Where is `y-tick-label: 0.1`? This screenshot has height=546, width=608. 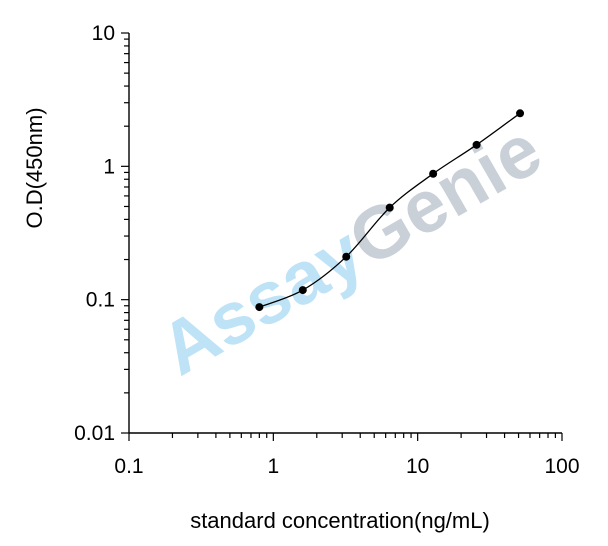 y-tick-label: 0.1 is located at coordinates (100, 300).